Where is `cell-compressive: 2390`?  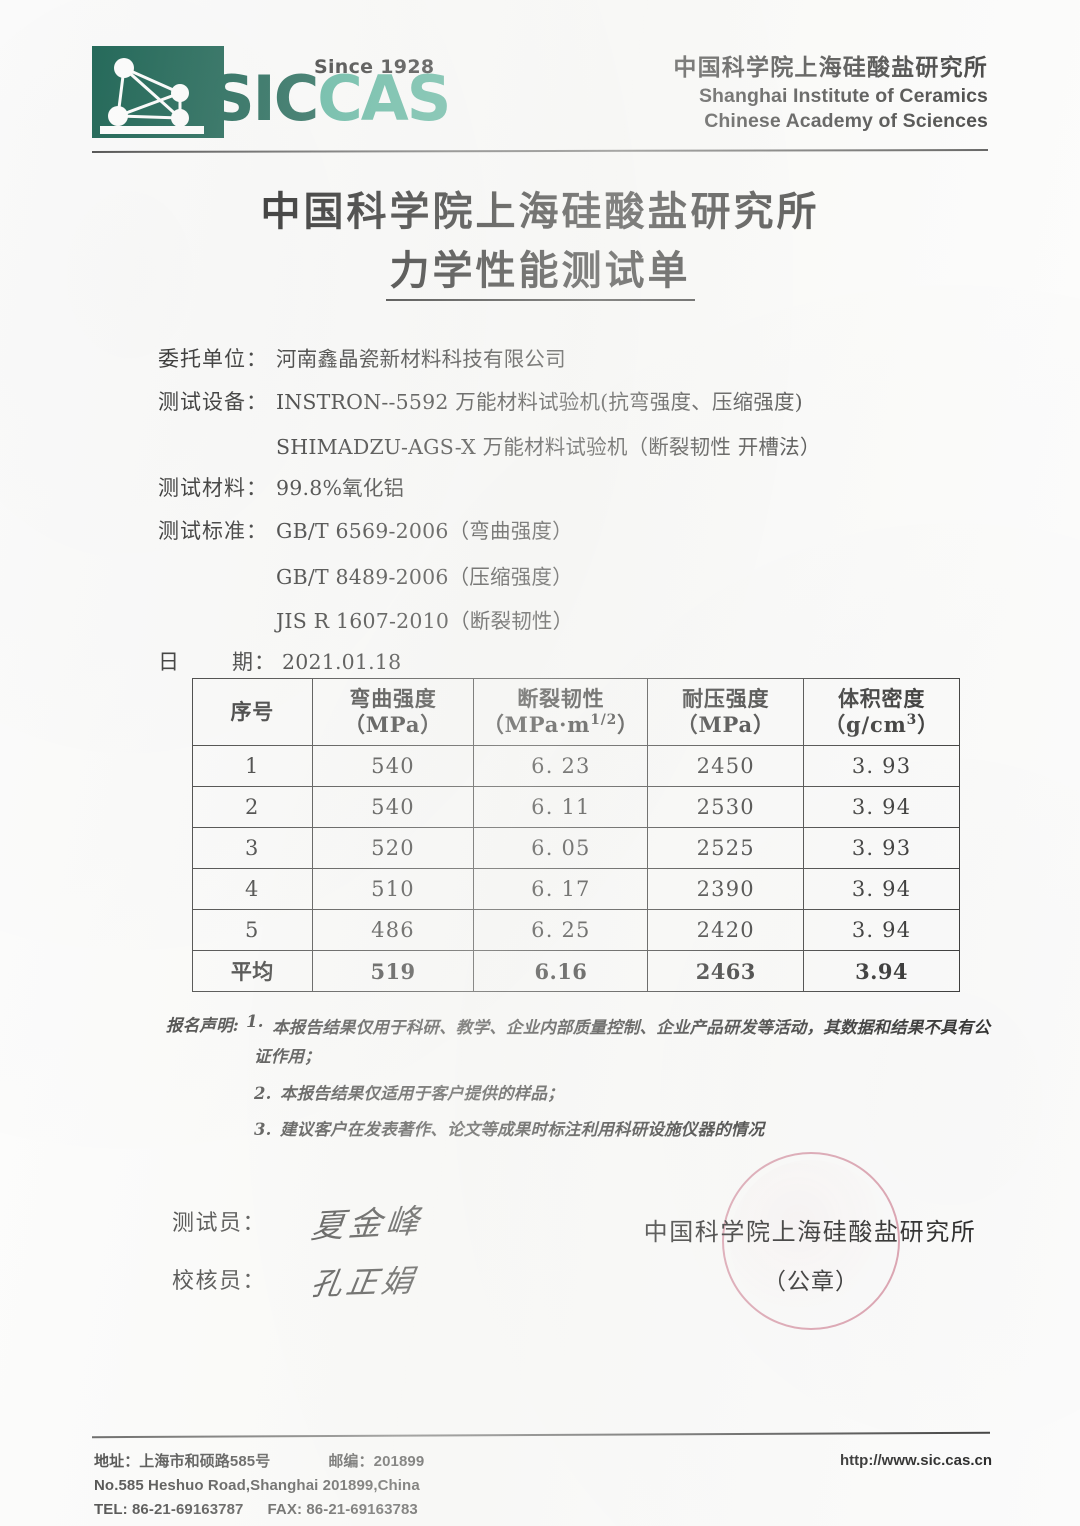
cell-compressive: 2390 is located at coordinates (726, 889).